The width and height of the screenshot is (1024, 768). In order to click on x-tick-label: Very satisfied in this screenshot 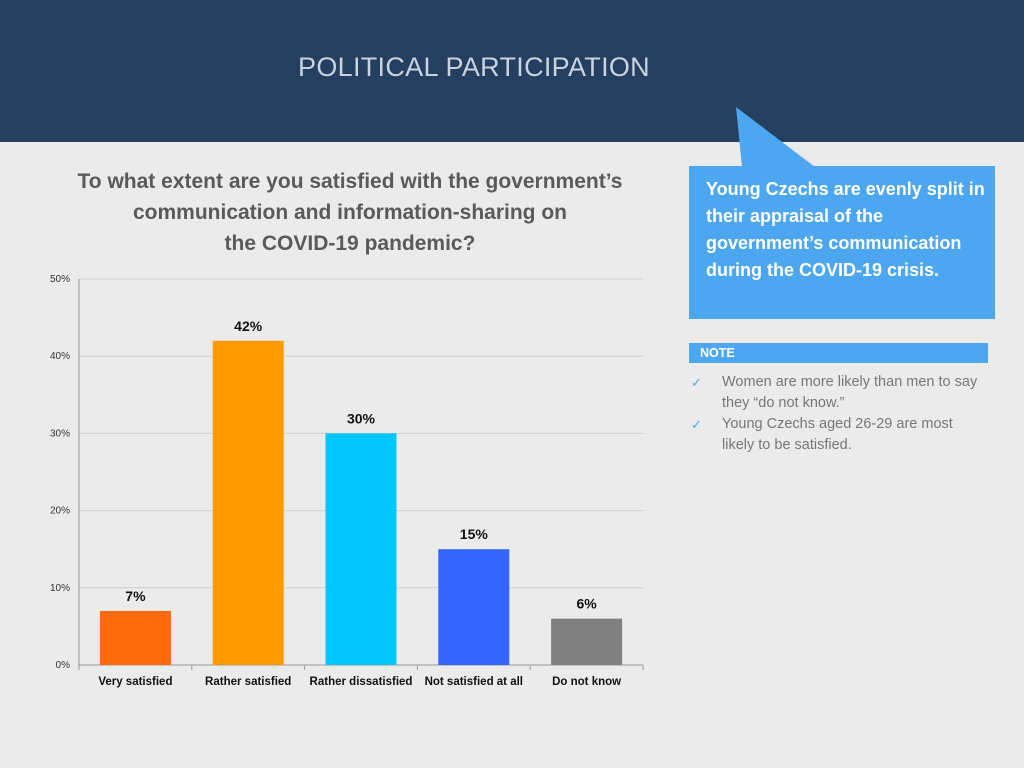, I will do `click(135, 682)`.